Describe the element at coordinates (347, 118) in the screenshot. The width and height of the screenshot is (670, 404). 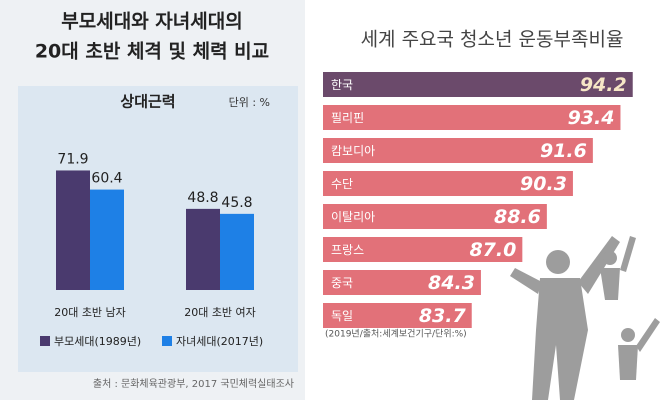
I see `y-tick-label: 필리핀` at that location.